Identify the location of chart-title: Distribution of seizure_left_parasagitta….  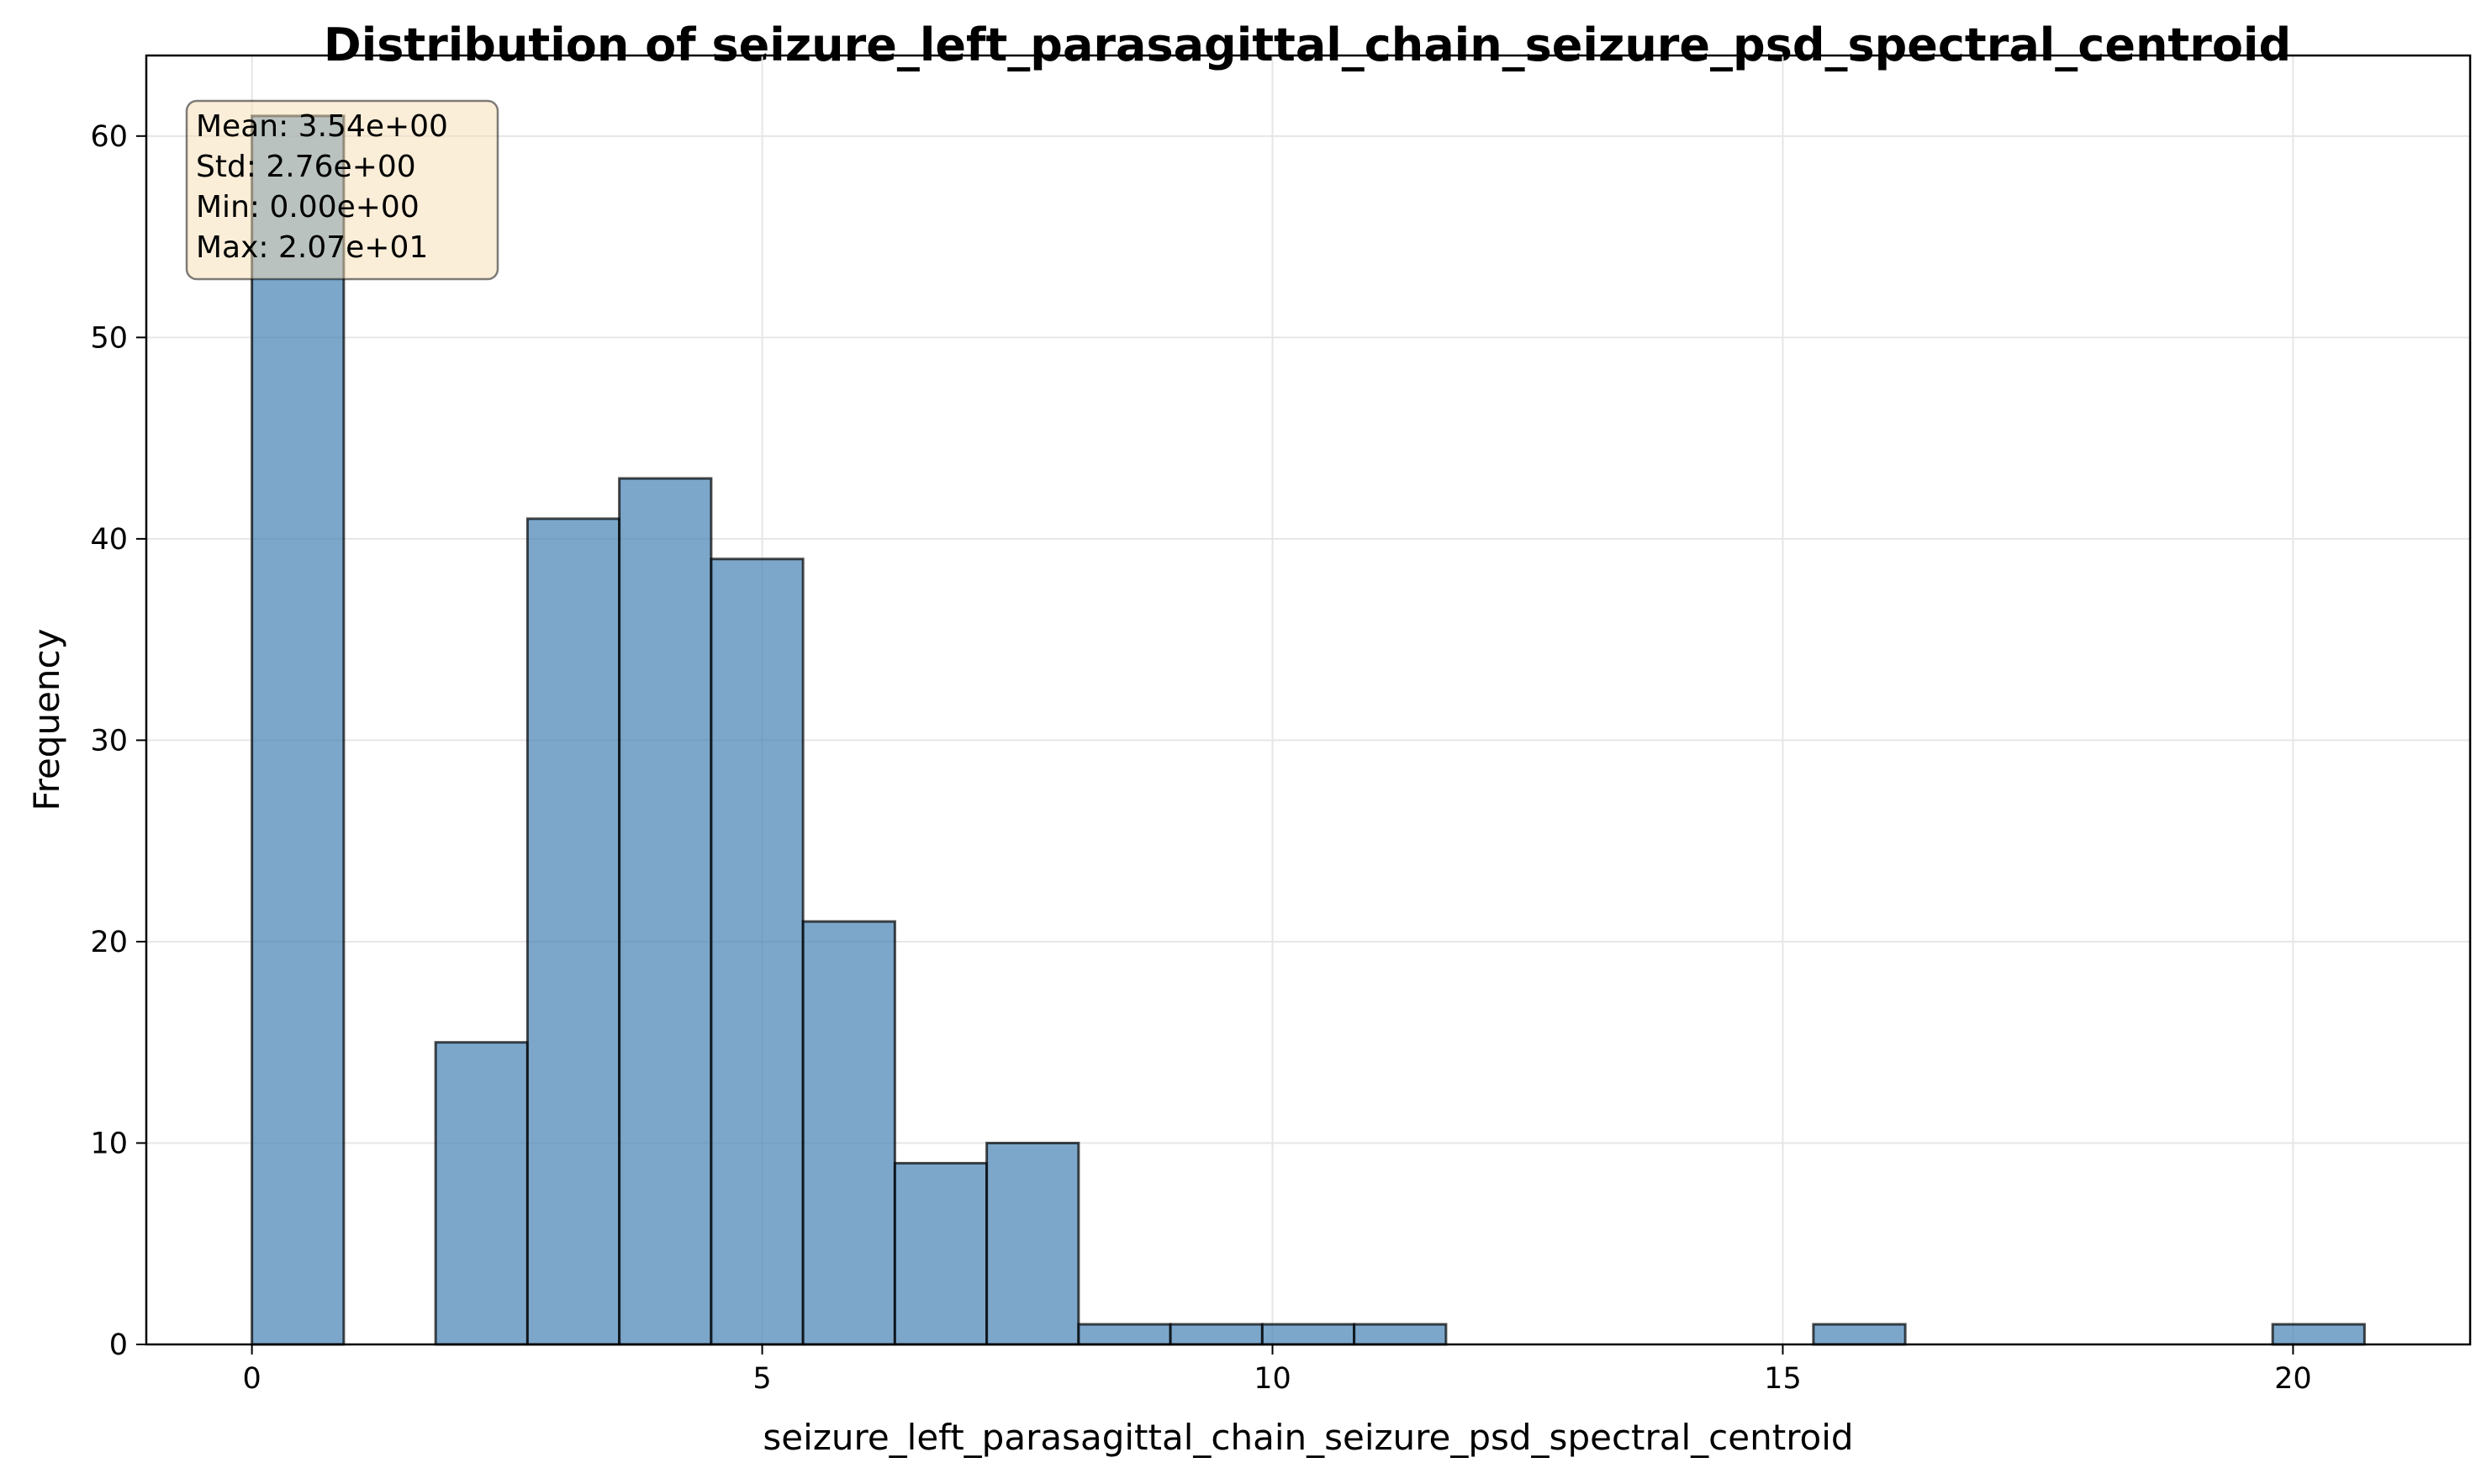
(1307, 44).